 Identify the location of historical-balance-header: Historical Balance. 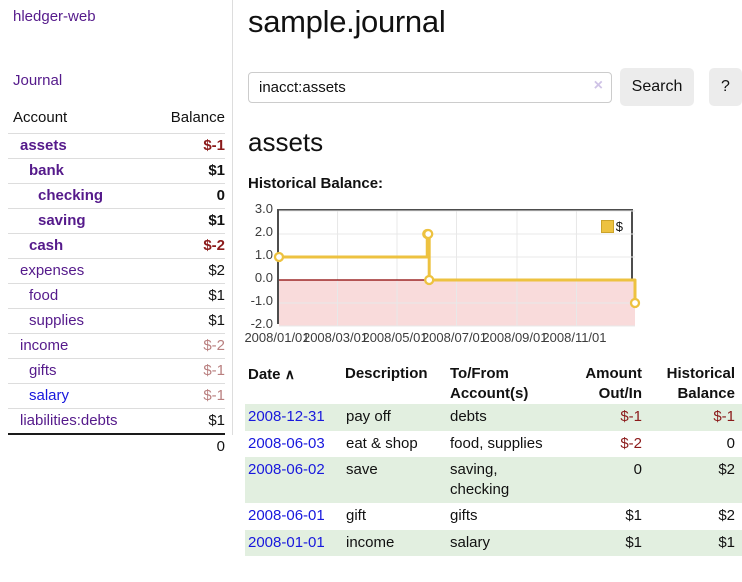
(700, 383).